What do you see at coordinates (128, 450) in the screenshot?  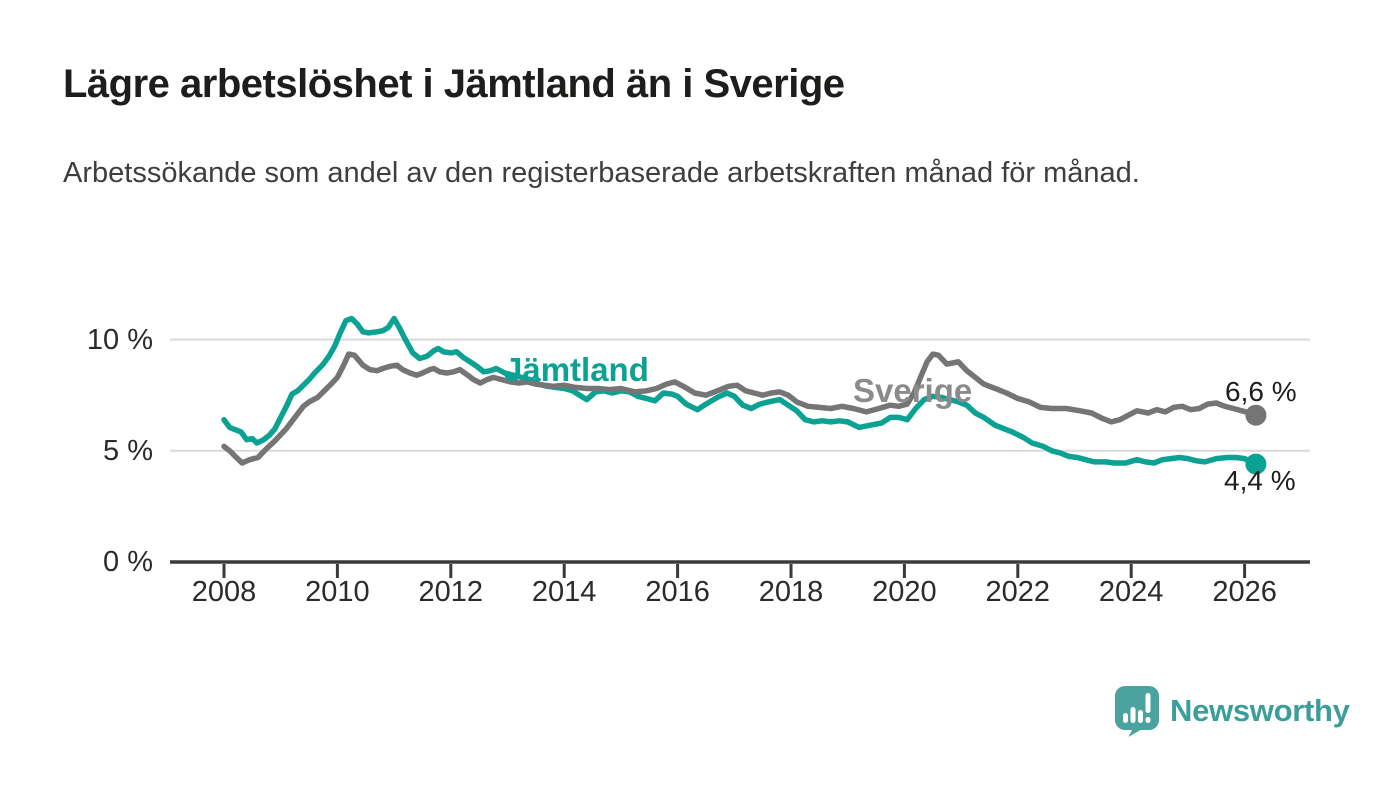 I see `y-tick-label: 5 %` at bounding box center [128, 450].